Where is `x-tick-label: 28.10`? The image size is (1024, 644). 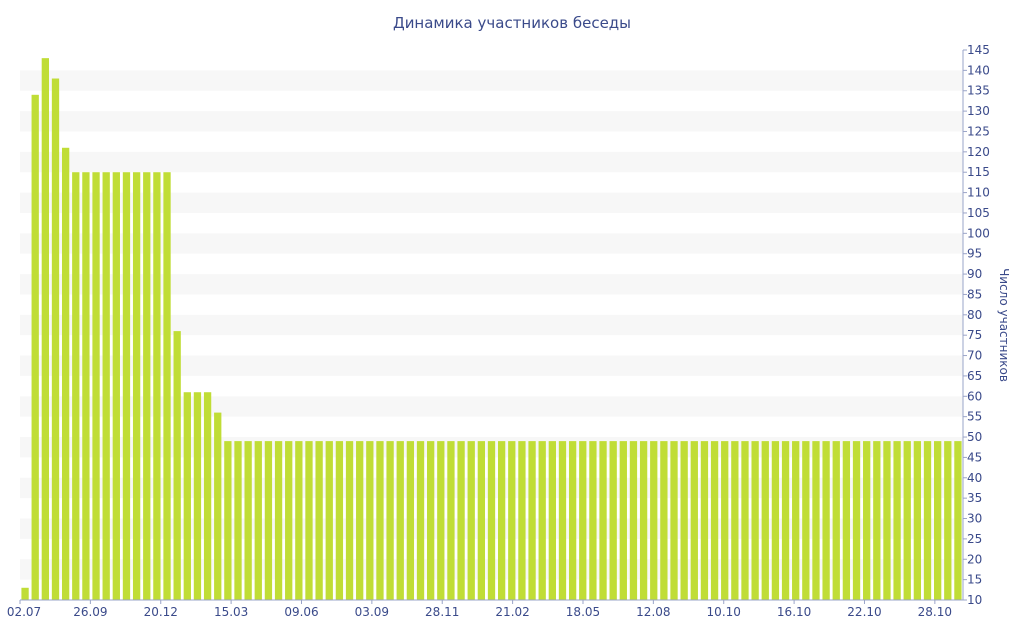
x-tick-label: 28.10 is located at coordinates (935, 612).